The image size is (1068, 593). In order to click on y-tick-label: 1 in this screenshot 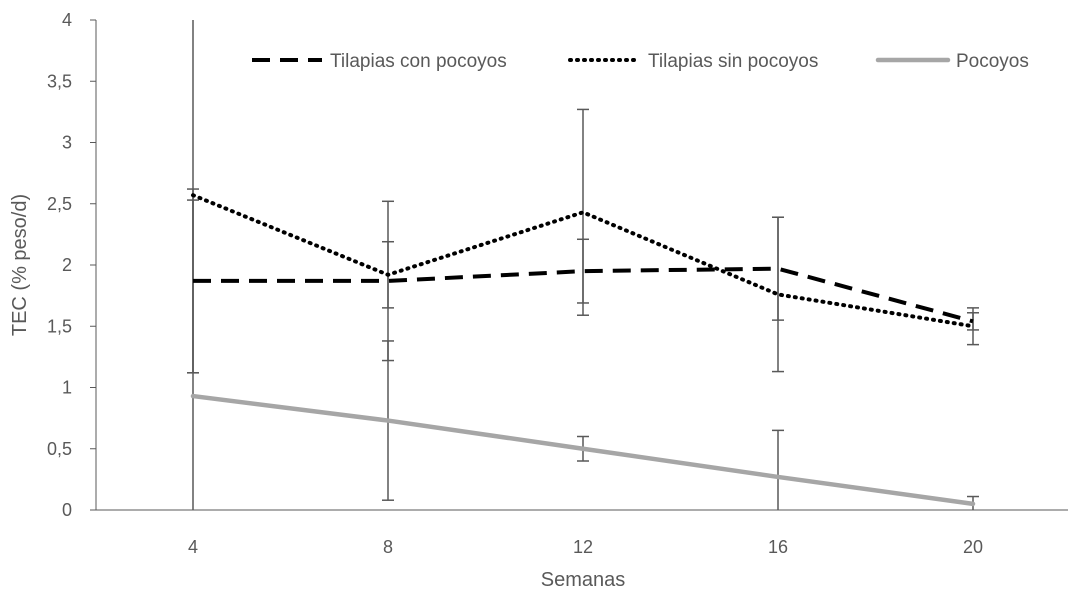, I will do `click(67, 388)`.